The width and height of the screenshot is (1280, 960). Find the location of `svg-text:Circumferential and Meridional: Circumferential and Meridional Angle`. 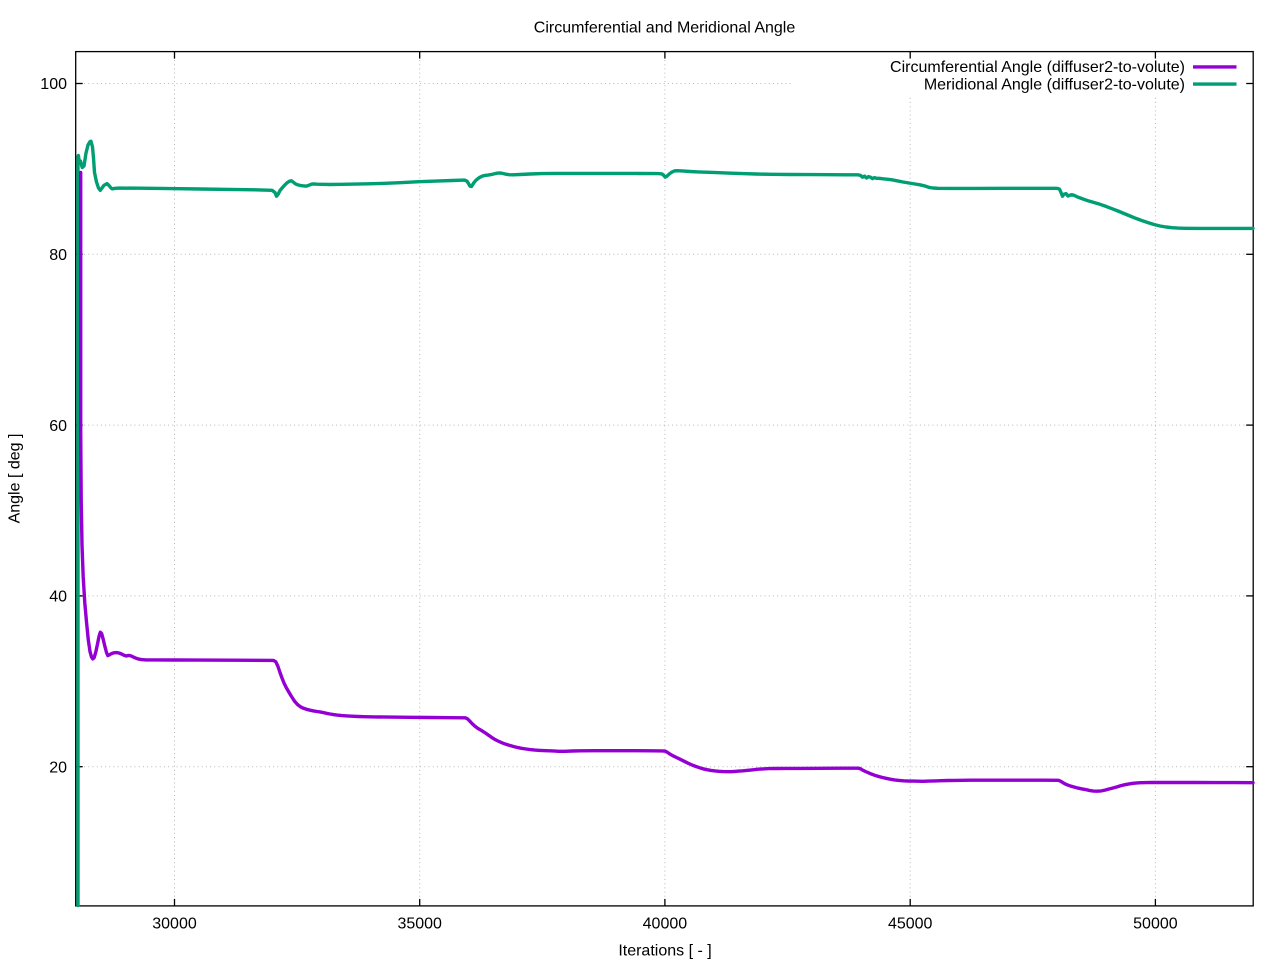

svg-text:Circumferential and Meridional: Circumferential and Meridional Angle is located at coordinates (665, 28).